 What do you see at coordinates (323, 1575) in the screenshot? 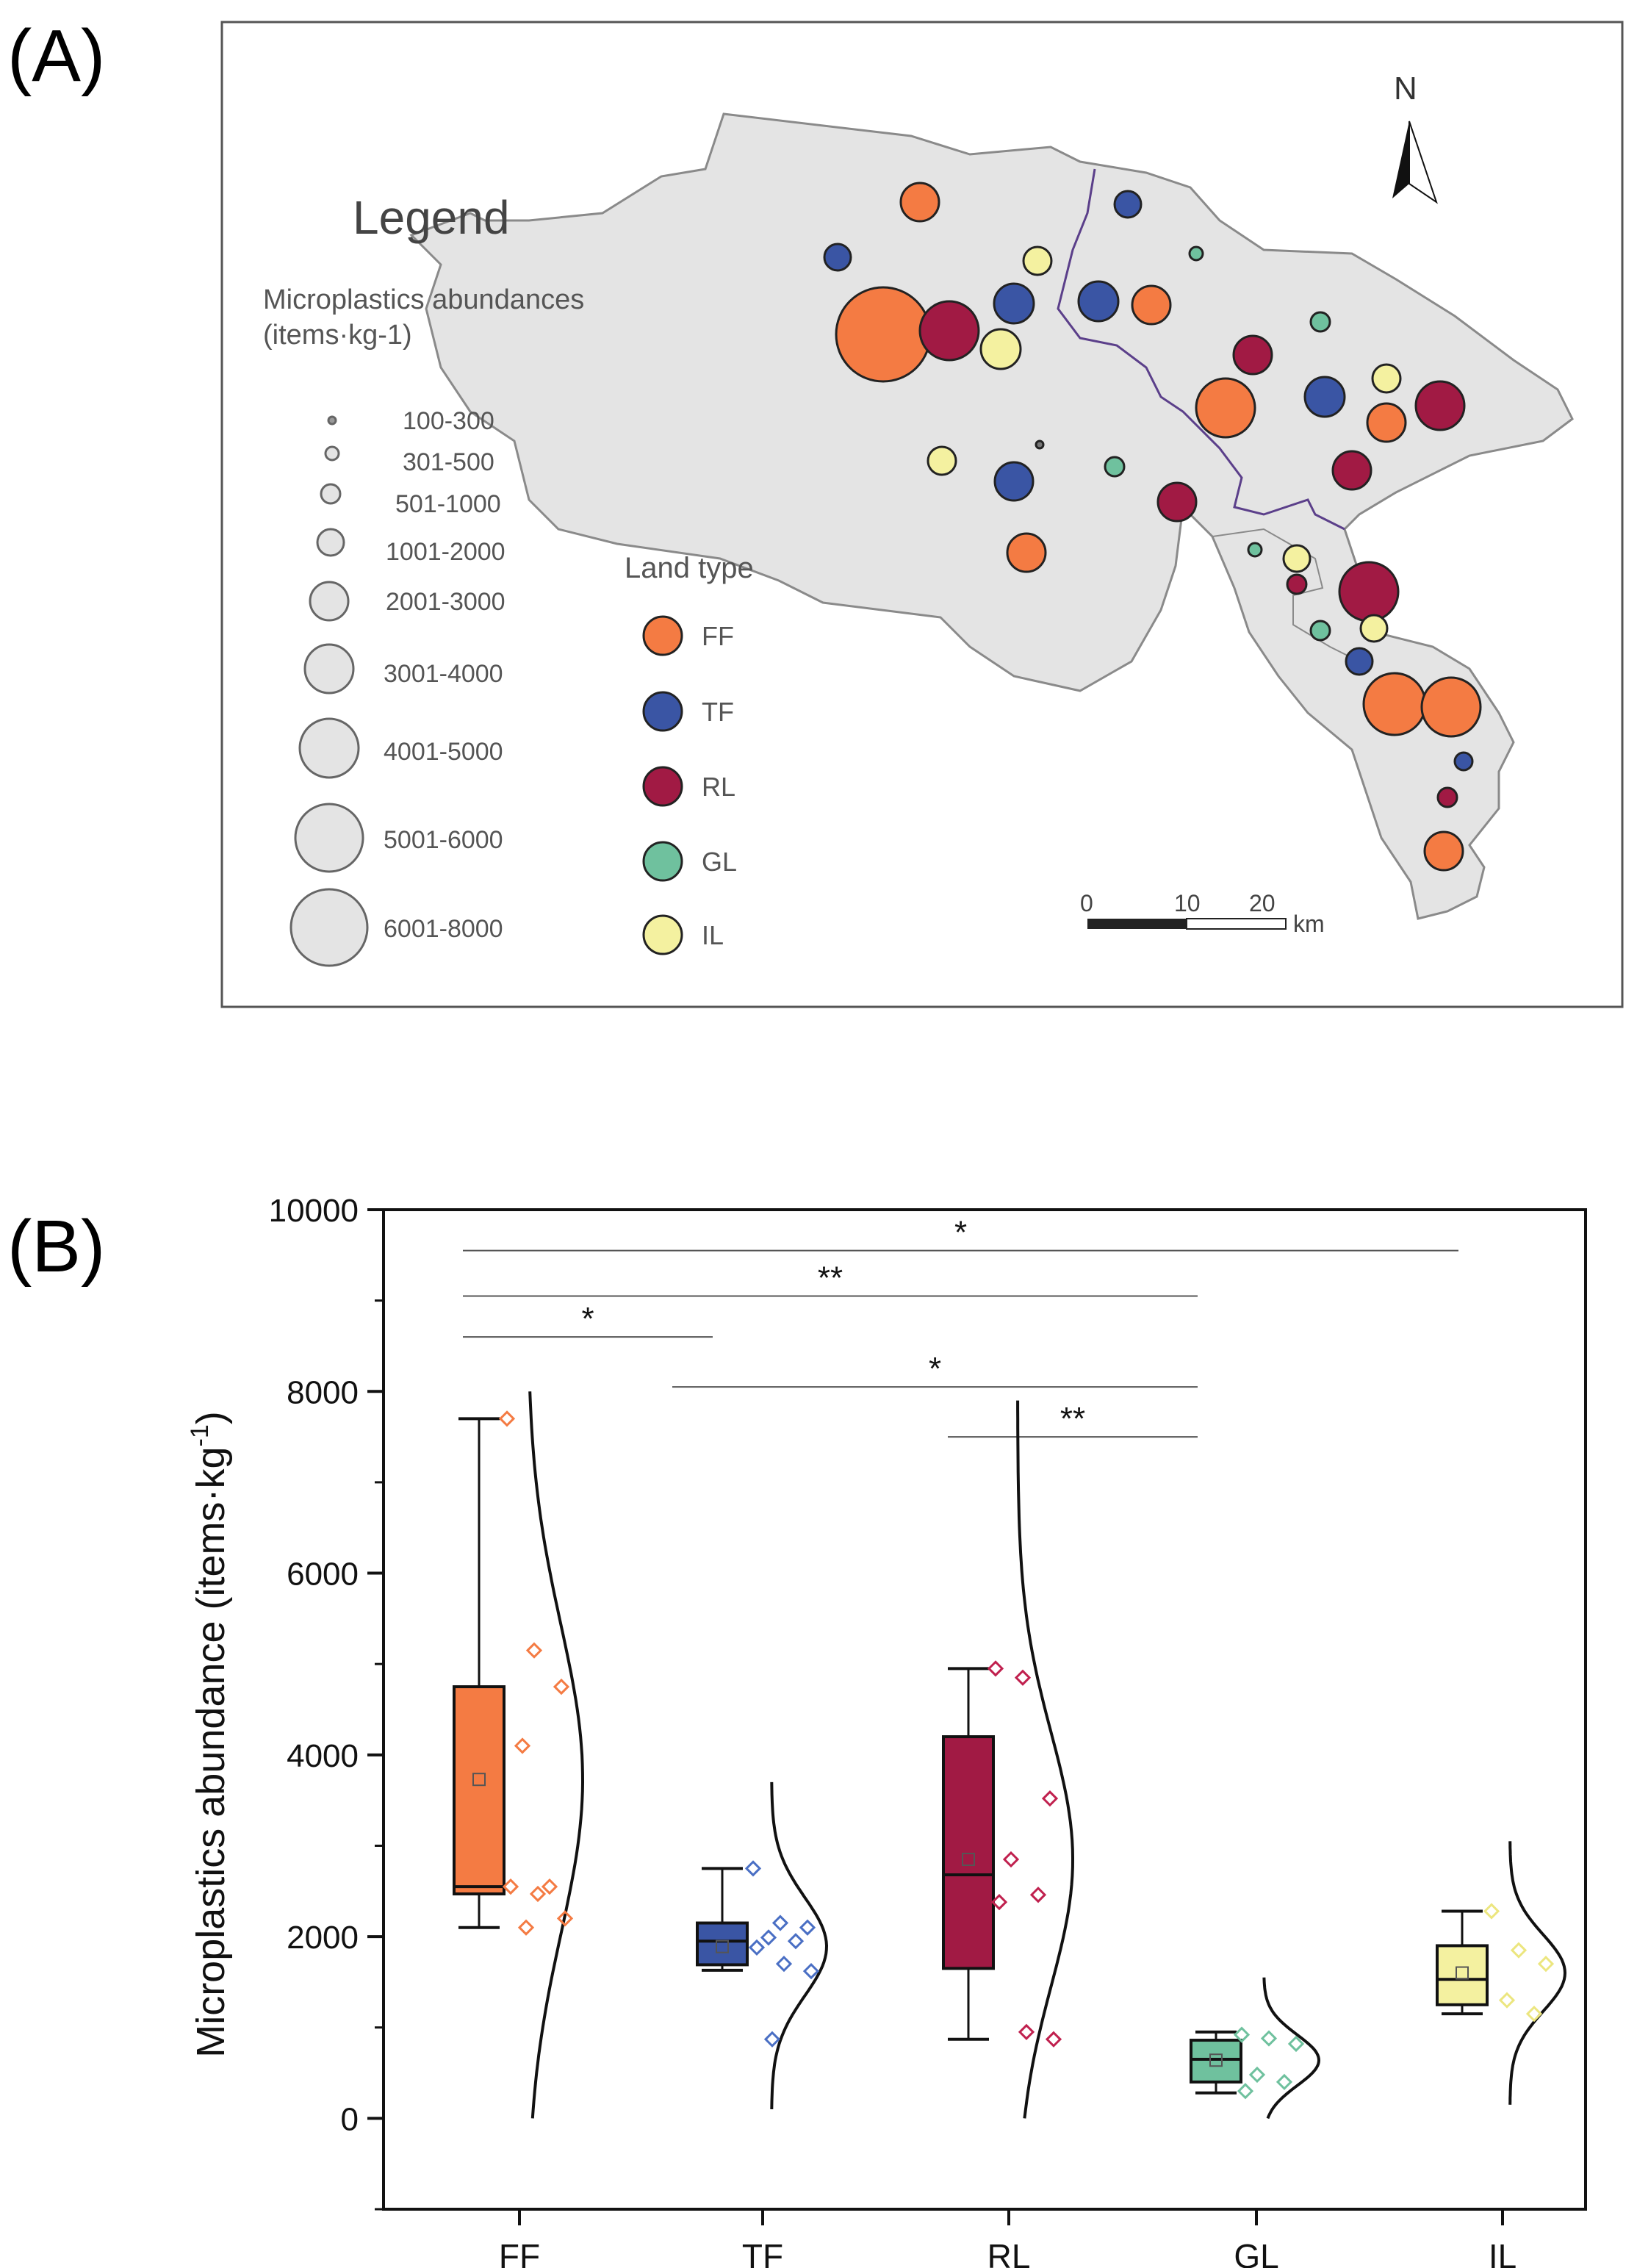
I see `y-tick-label: 6000` at bounding box center [323, 1575].